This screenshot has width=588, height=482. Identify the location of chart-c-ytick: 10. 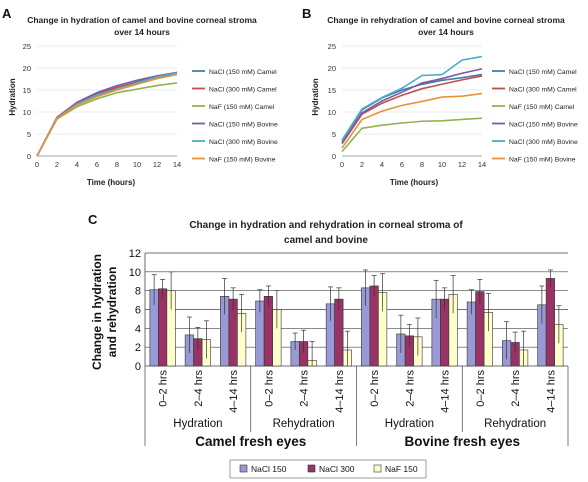
(135, 273).